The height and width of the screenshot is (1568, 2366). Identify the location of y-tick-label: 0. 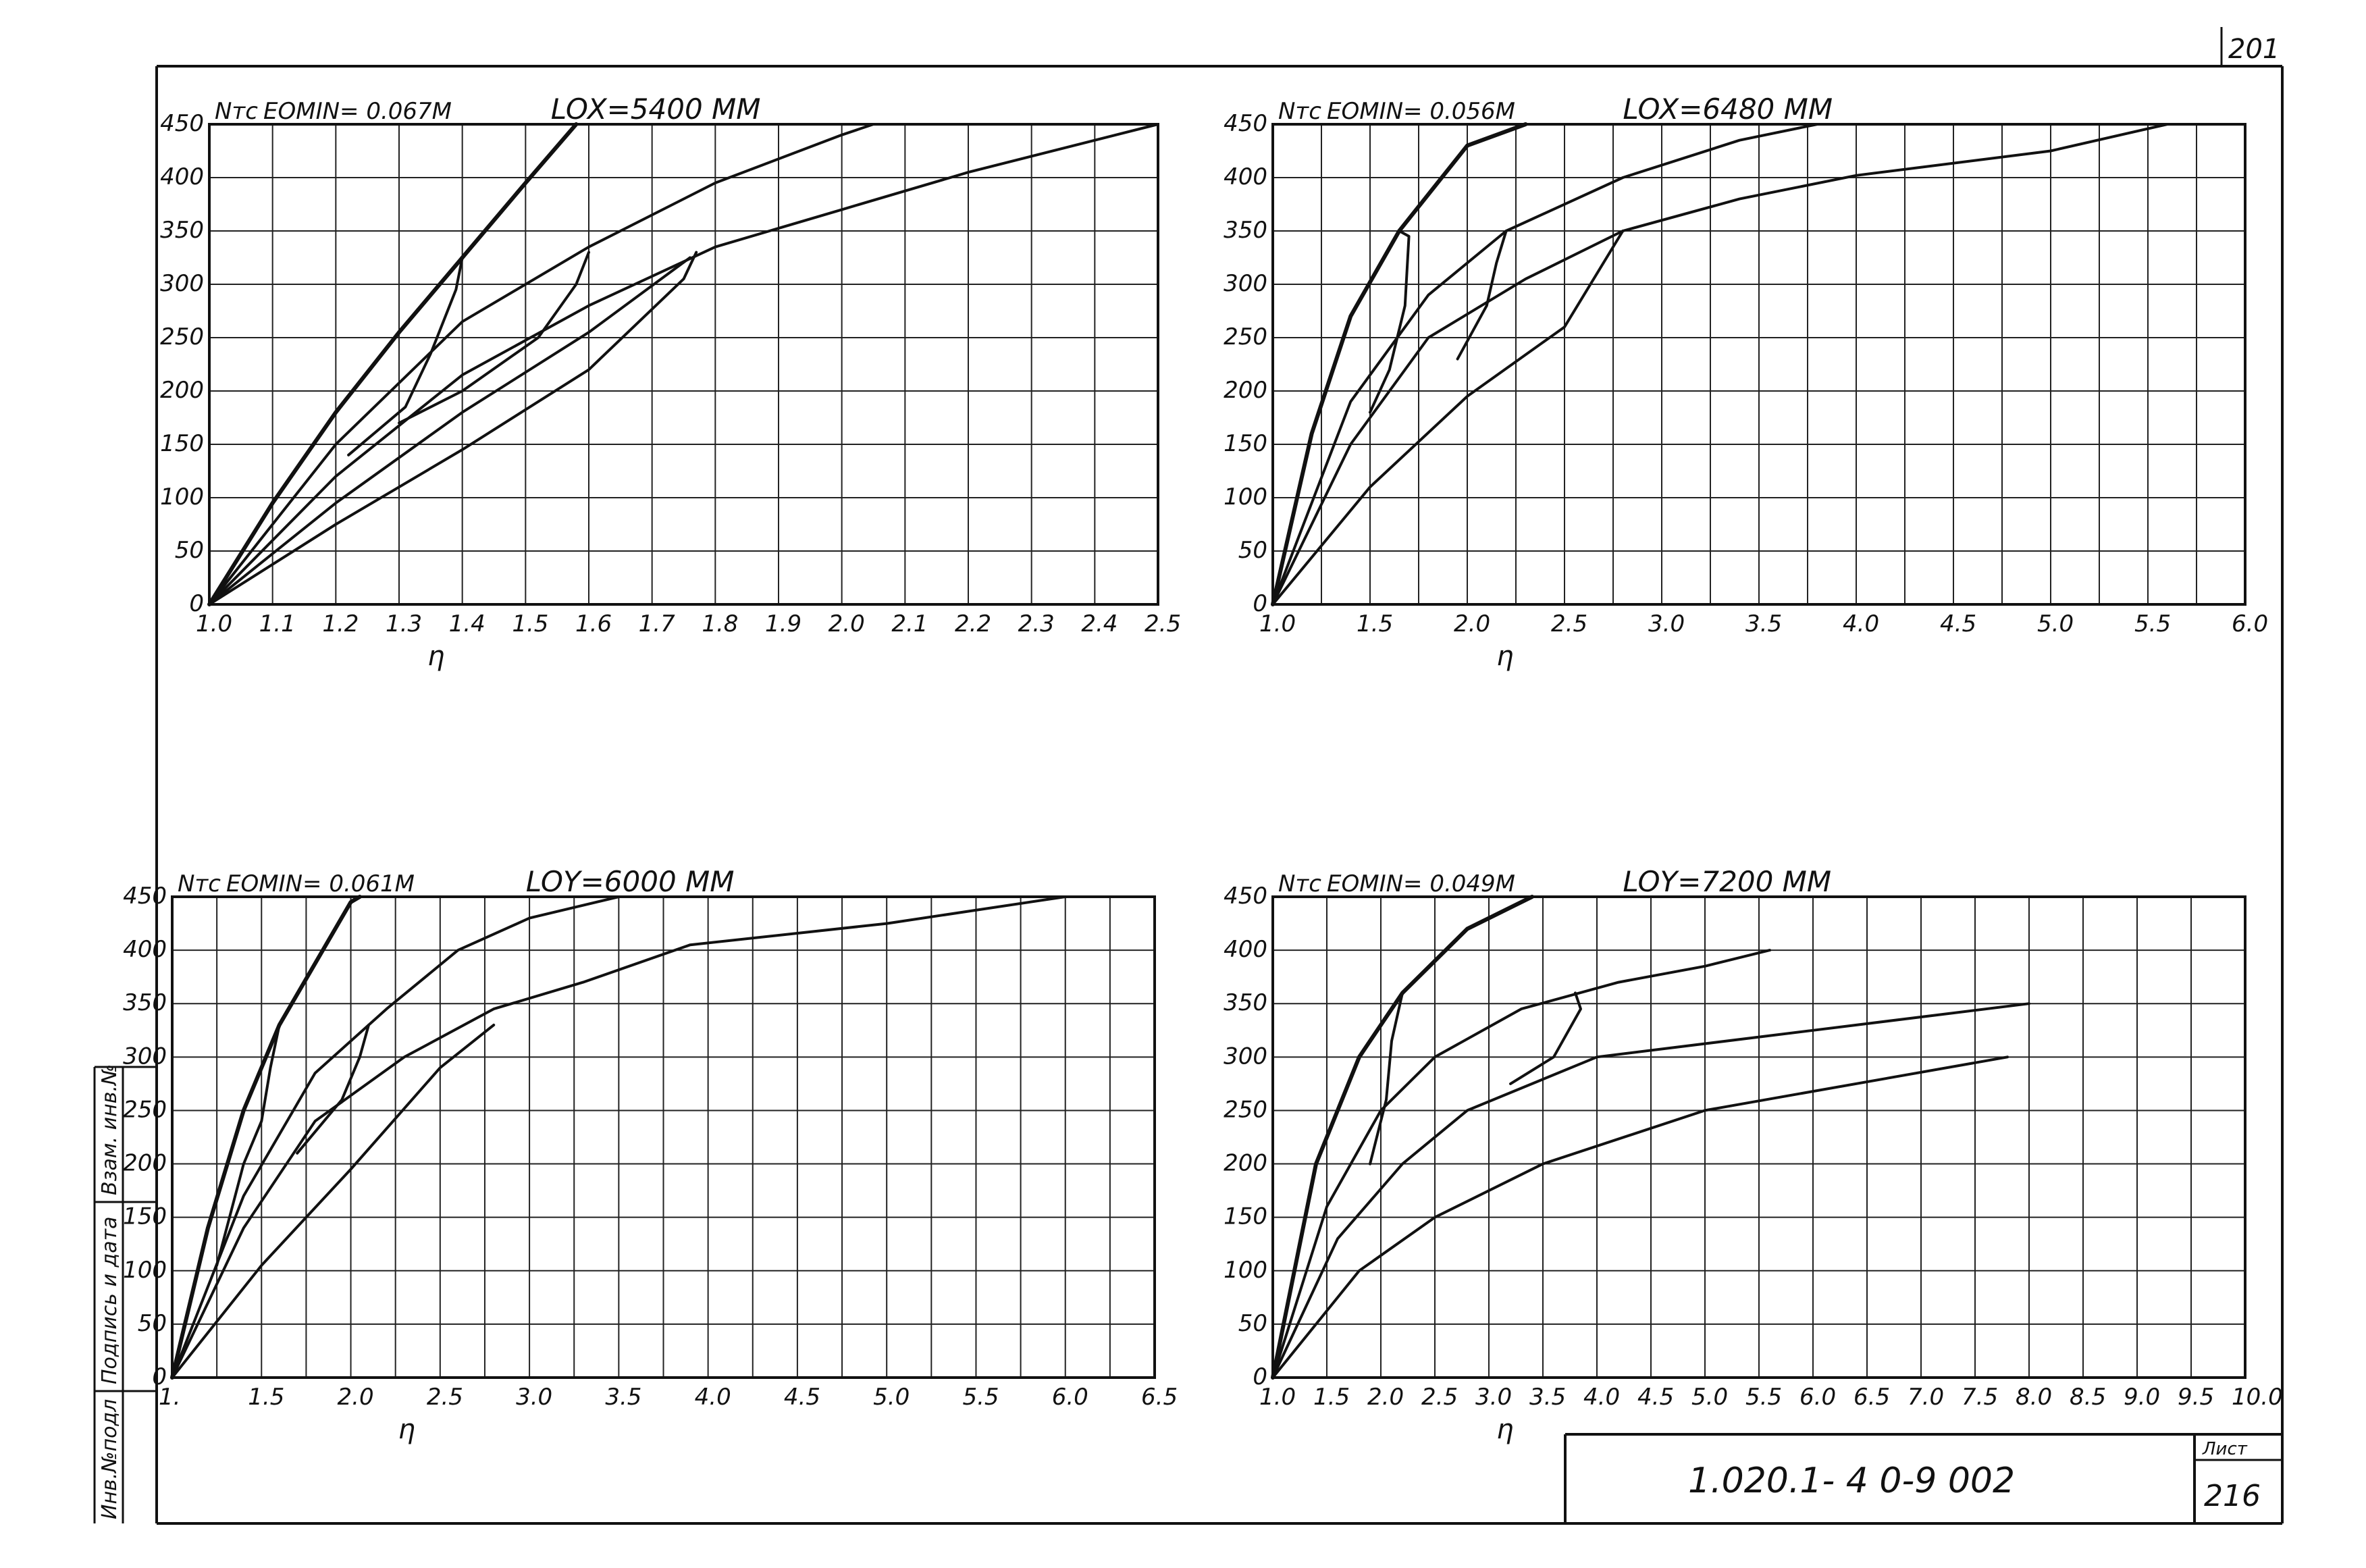
(159, 1376).